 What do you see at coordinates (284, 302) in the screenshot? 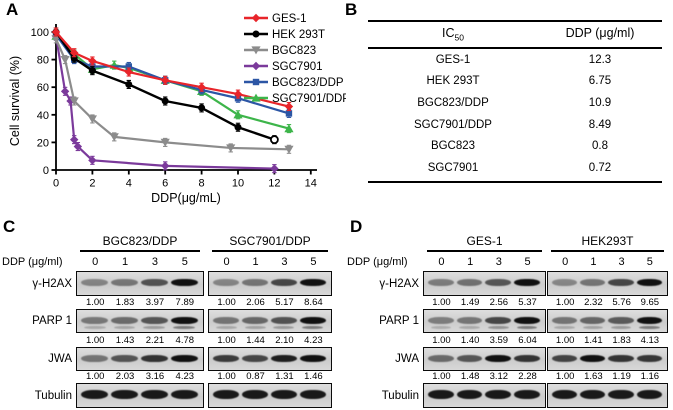
I see `quant-value: 5.17` at bounding box center [284, 302].